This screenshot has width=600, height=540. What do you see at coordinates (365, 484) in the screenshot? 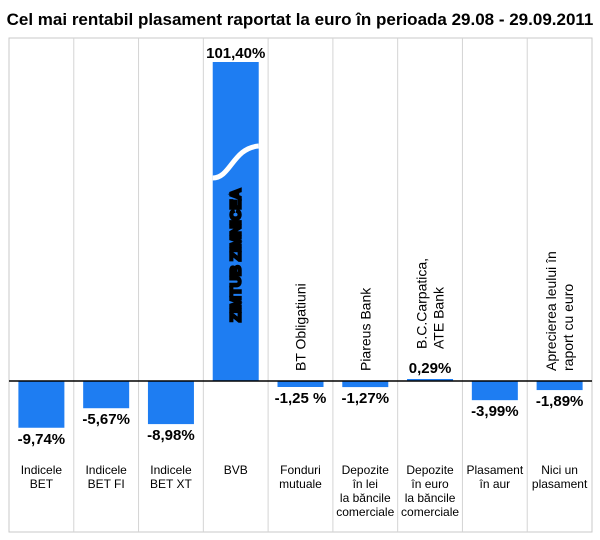
I see `category-label: în lei` at bounding box center [365, 484].